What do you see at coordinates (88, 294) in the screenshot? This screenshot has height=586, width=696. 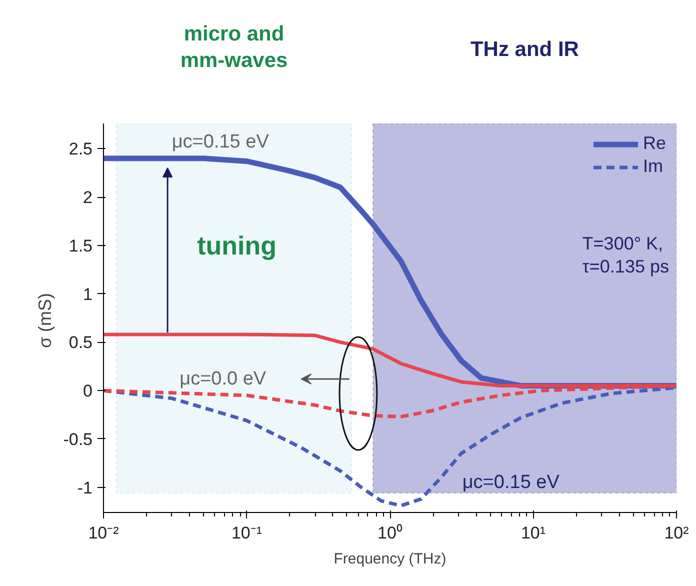 I see `y-tick-label: 1` at bounding box center [88, 294].